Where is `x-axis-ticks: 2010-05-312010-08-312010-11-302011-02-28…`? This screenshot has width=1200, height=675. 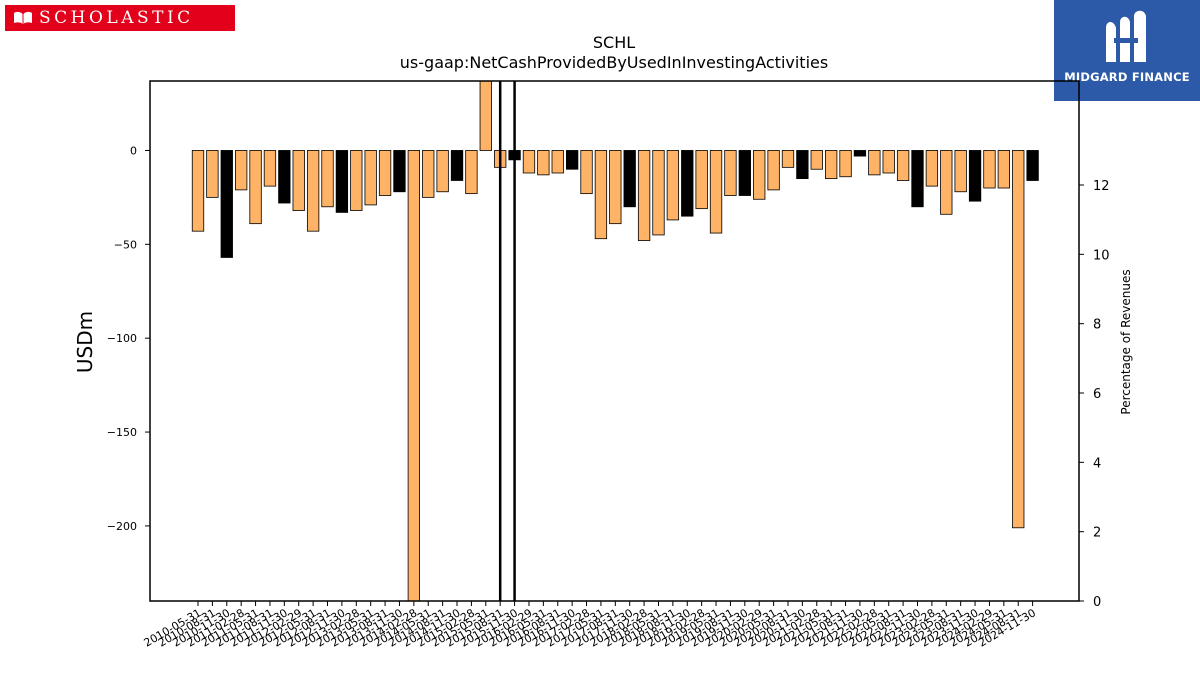 x-axis-ticks: 2010-05-312010-08-312010-11-302011-02-28… is located at coordinates (590, 625).